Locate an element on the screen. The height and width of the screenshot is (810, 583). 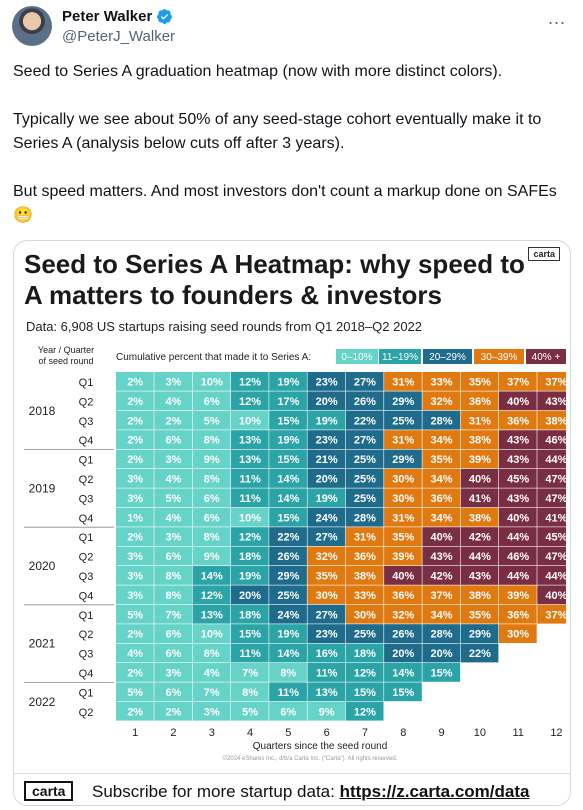
subscribe-link: https://z.carta.com/data is located at coordinates (434, 791).